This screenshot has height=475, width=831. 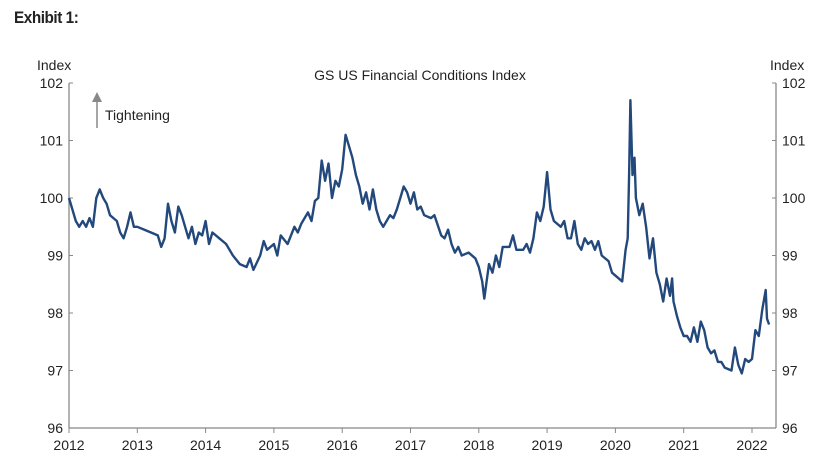 What do you see at coordinates (342, 445) in the screenshot?
I see `x-tick-label: 2016` at bounding box center [342, 445].